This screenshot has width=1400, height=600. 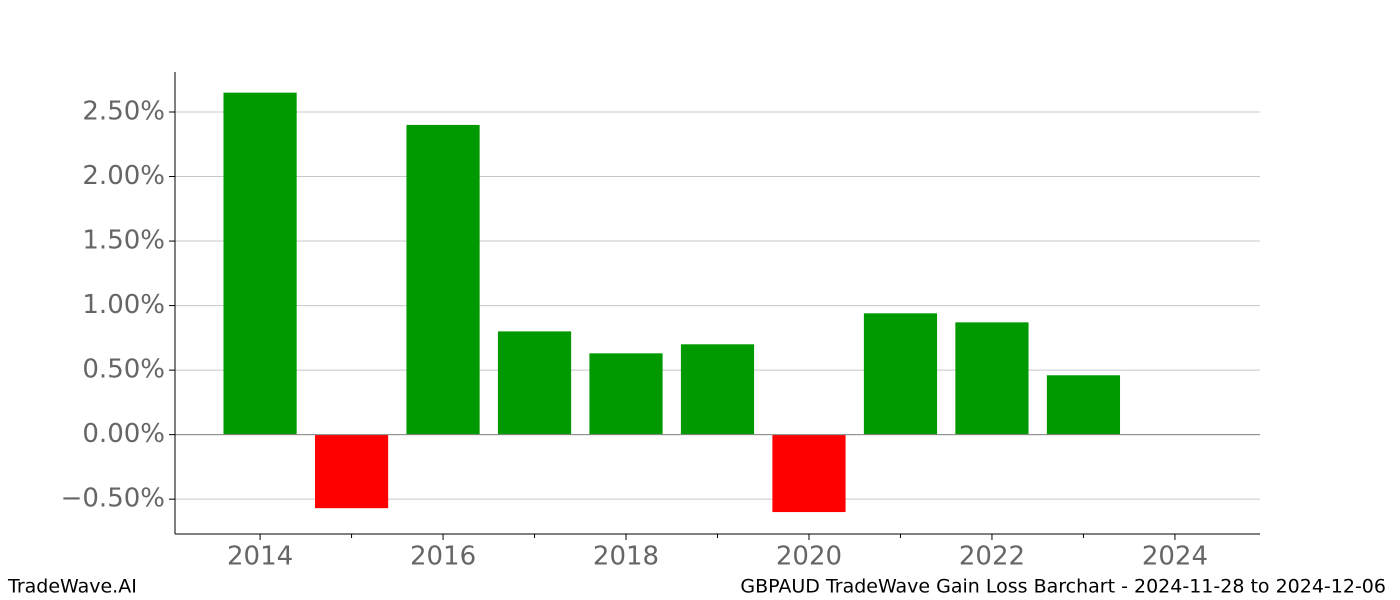 What do you see at coordinates (113, 499) in the screenshot?
I see `y-tick-label: −0.50%` at bounding box center [113, 499].